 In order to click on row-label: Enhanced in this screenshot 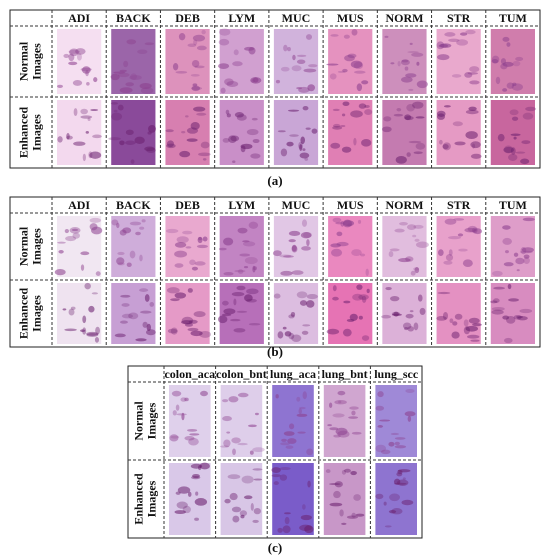, I will do `click(23, 314)`.